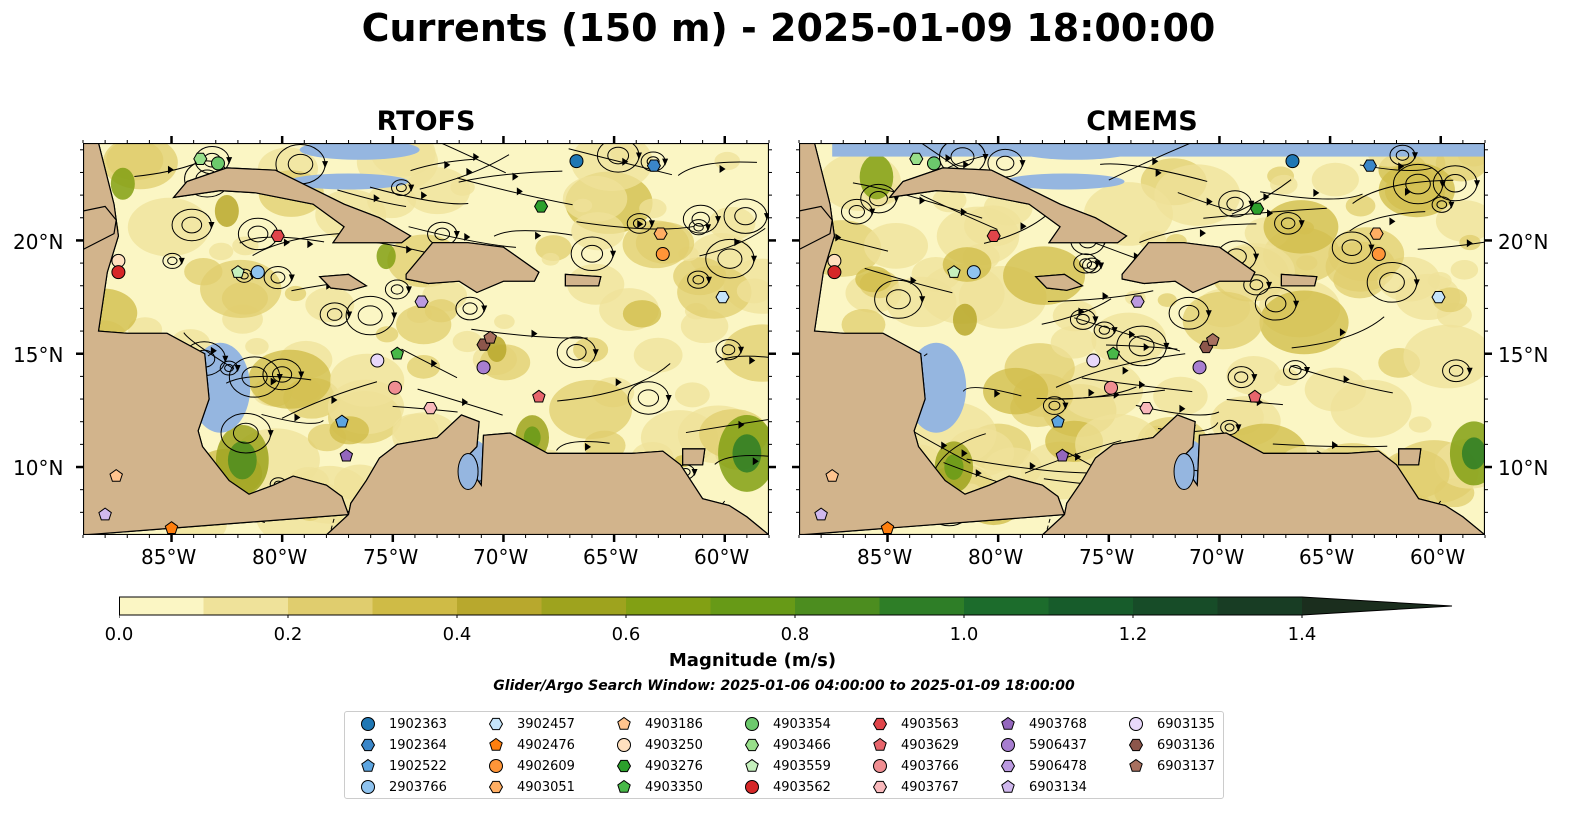 This screenshot has width=1577, height=827. I want to click on colorbar-tick-label: 1.4, so click(1302, 634).